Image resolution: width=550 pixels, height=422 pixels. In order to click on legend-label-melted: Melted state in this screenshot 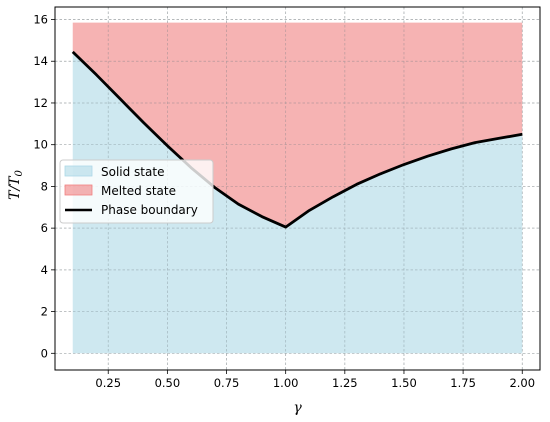, I will do `click(138, 191)`.